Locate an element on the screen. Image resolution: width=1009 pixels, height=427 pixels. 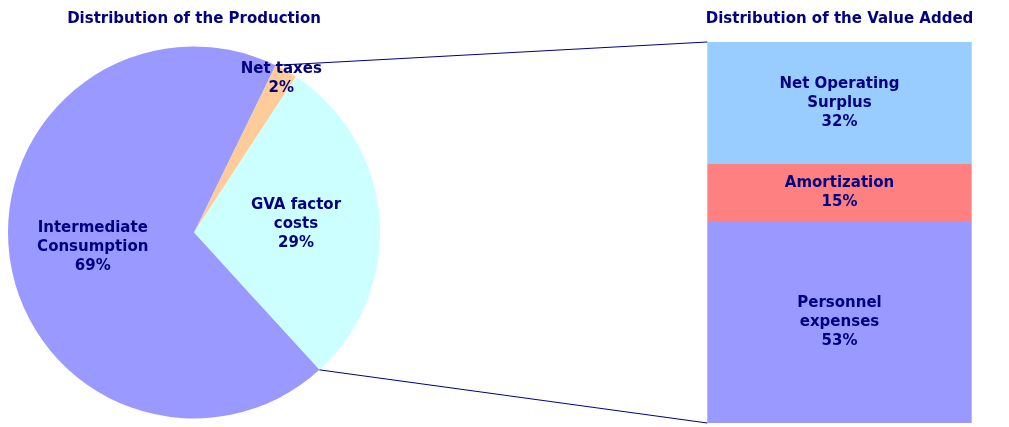
slice-label: GVA factor costs is located at coordinates (296, 214).